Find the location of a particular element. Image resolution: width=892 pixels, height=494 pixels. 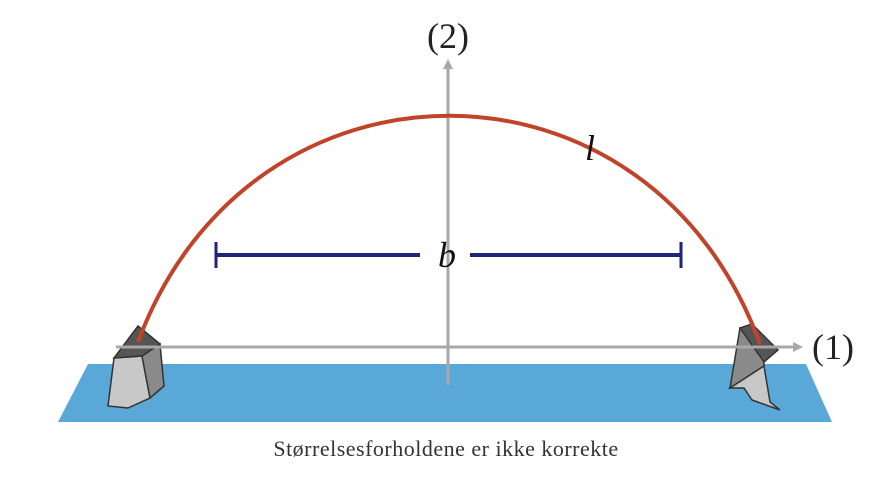

span-b is located at coordinates (448, 255).